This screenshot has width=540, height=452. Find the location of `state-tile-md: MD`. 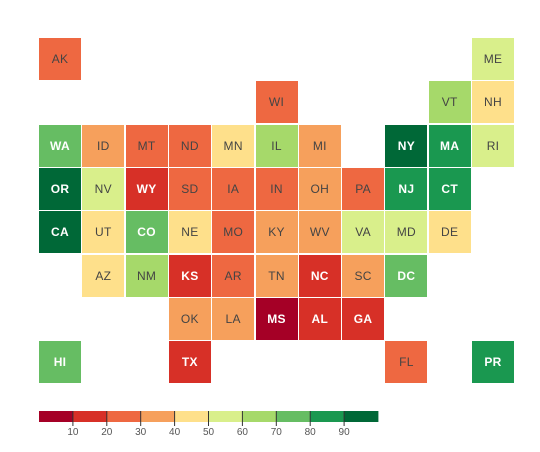

state-tile-md: MD is located at coordinates (406, 232).